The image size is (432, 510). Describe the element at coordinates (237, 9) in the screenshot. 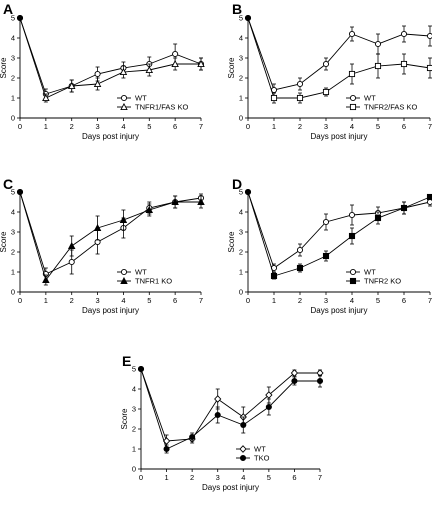

I see `panel-letter-b: B` at that location.